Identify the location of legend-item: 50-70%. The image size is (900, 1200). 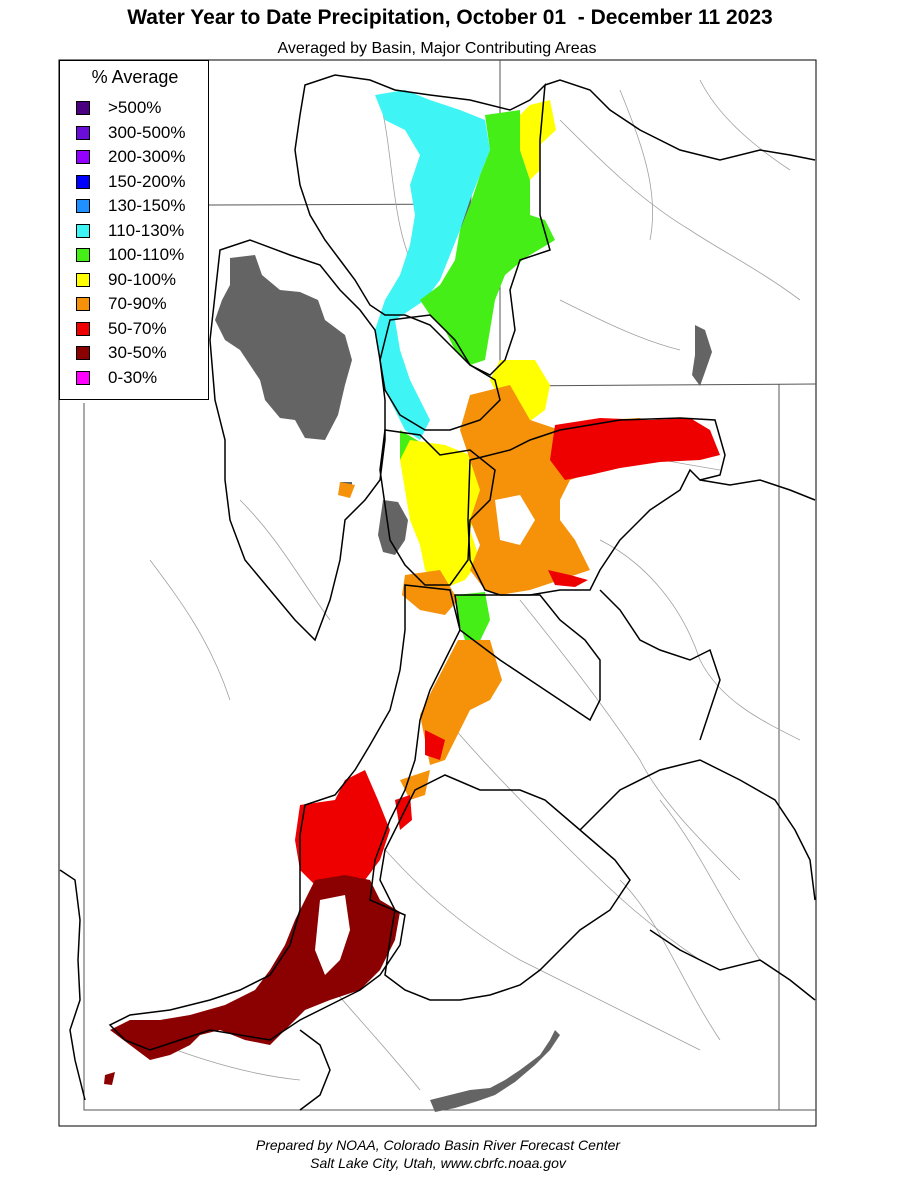
(121, 329).